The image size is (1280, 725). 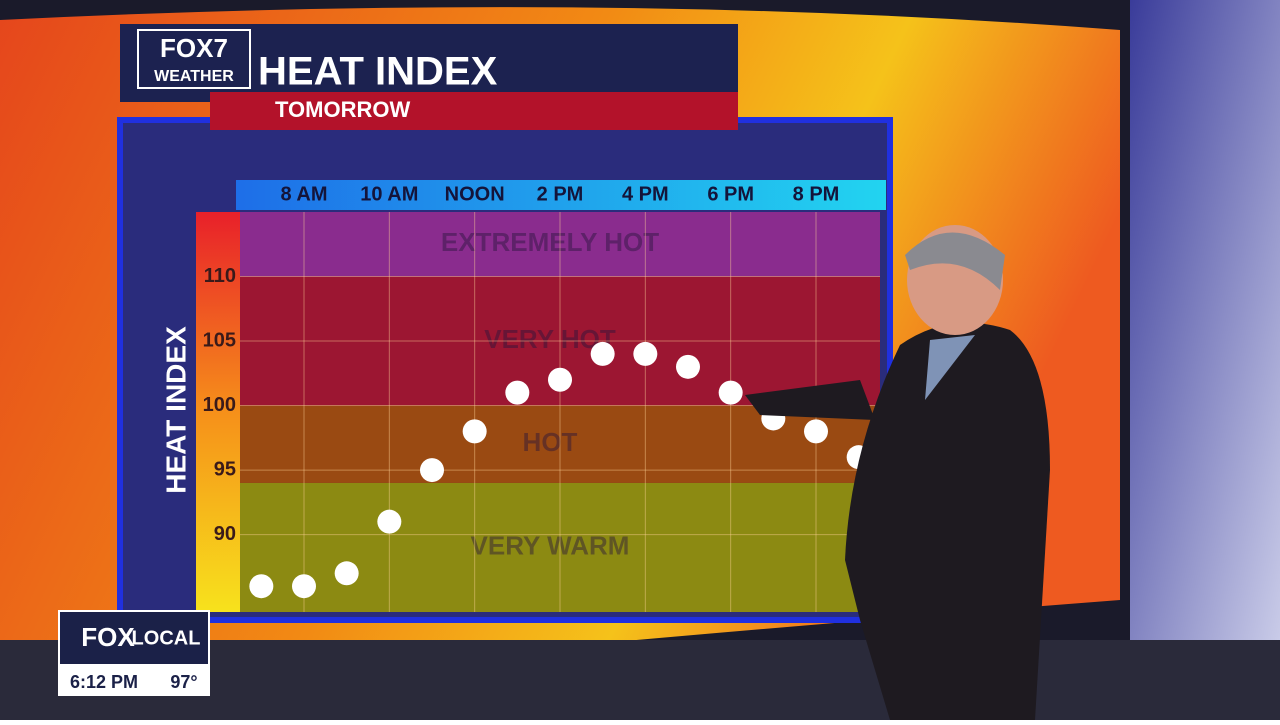 I want to click on x-tick-label: 10 AM, so click(x=389, y=194).